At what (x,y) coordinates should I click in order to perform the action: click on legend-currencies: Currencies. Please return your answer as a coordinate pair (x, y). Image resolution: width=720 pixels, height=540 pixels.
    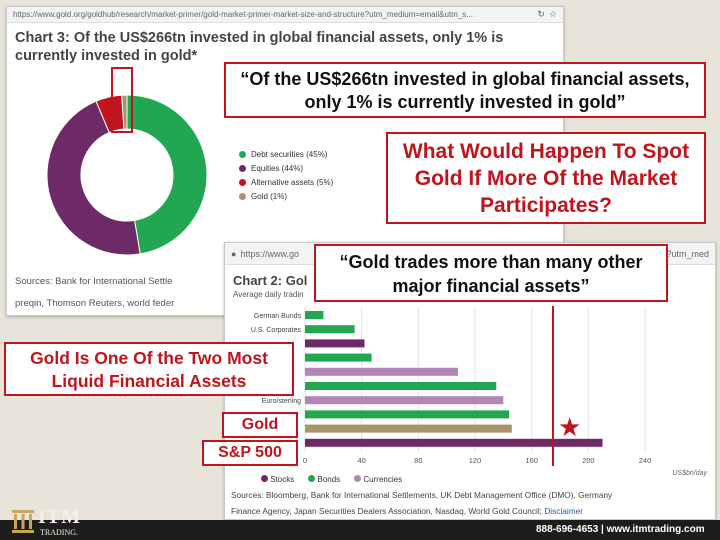
    Looking at the image, I should click on (378, 479).